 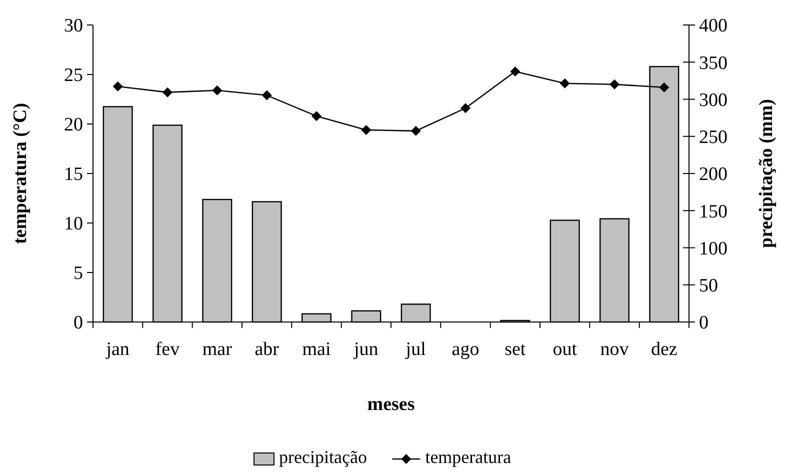 What do you see at coordinates (117, 349) in the screenshot?
I see `x-tick-label: jan` at bounding box center [117, 349].